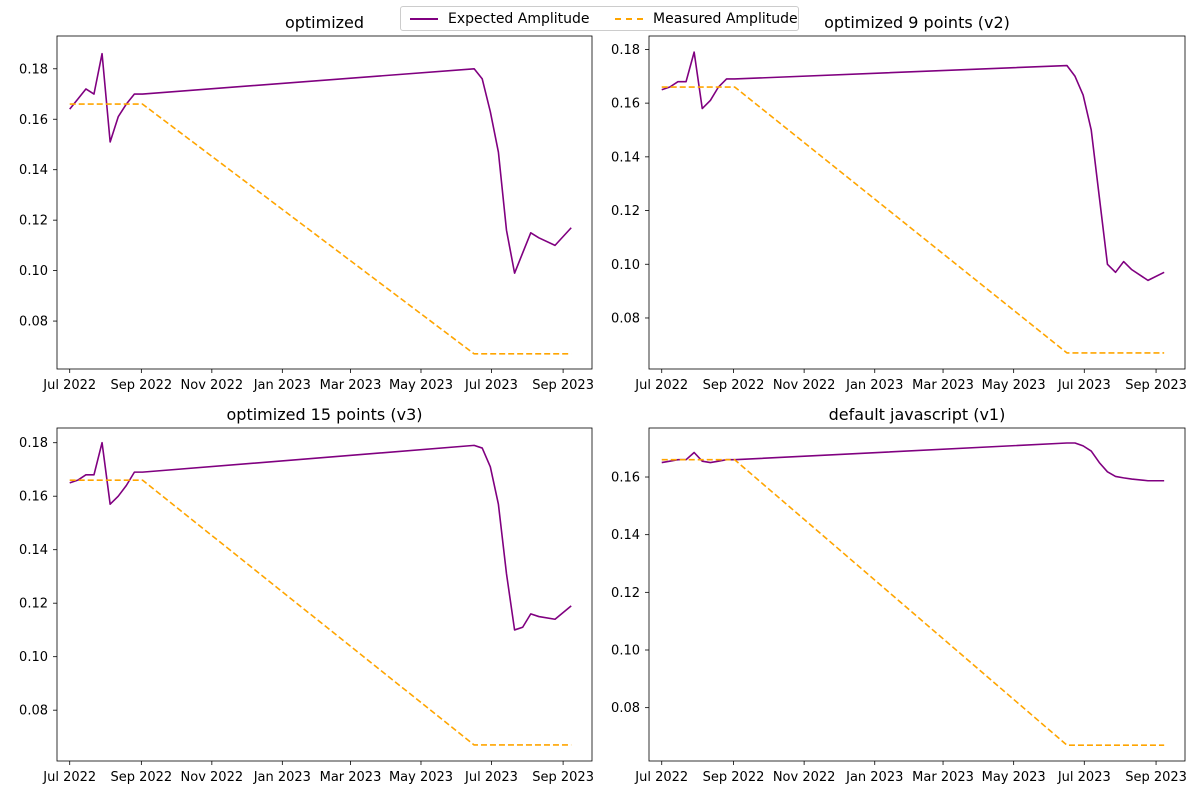  Describe the element at coordinates (325, 414) in the screenshot. I see `chart-title: optimized 15 points (v3)` at that location.